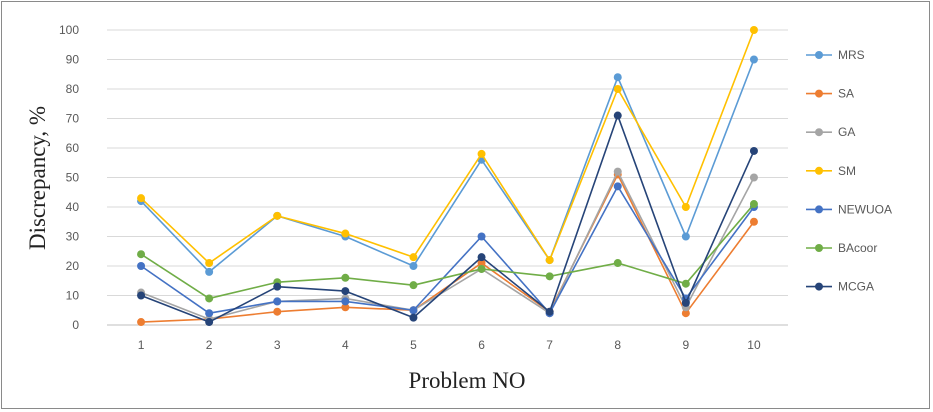 This screenshot has height=412, width=933. I want to click on x-tick-label: 2, so click(209, 345).